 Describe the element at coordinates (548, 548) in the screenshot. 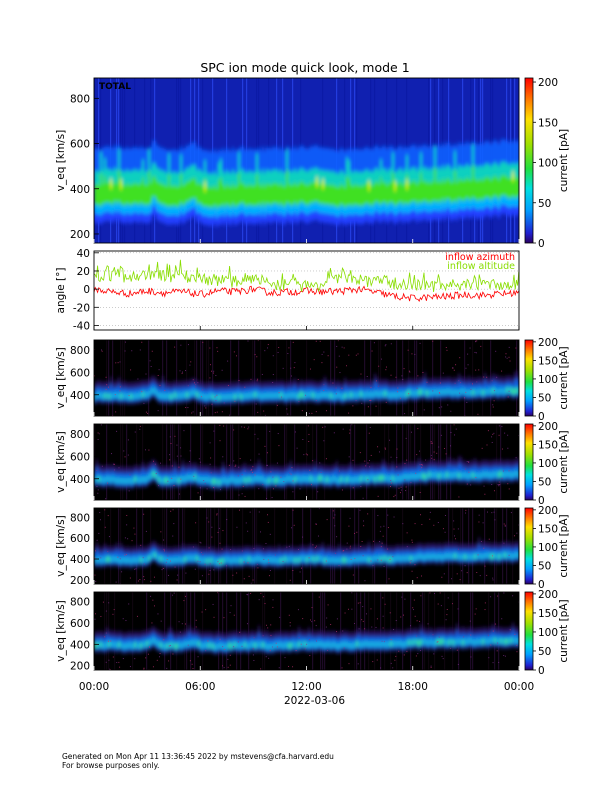

I see `spectrogram-3-cb-tick-label-100: 100` at that location.